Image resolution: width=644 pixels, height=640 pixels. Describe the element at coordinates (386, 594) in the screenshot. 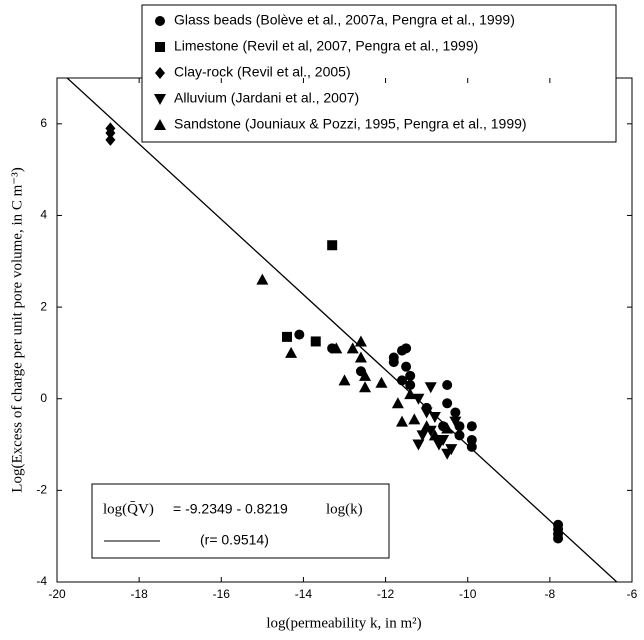

I see `x-tick-label: -12` at that location.